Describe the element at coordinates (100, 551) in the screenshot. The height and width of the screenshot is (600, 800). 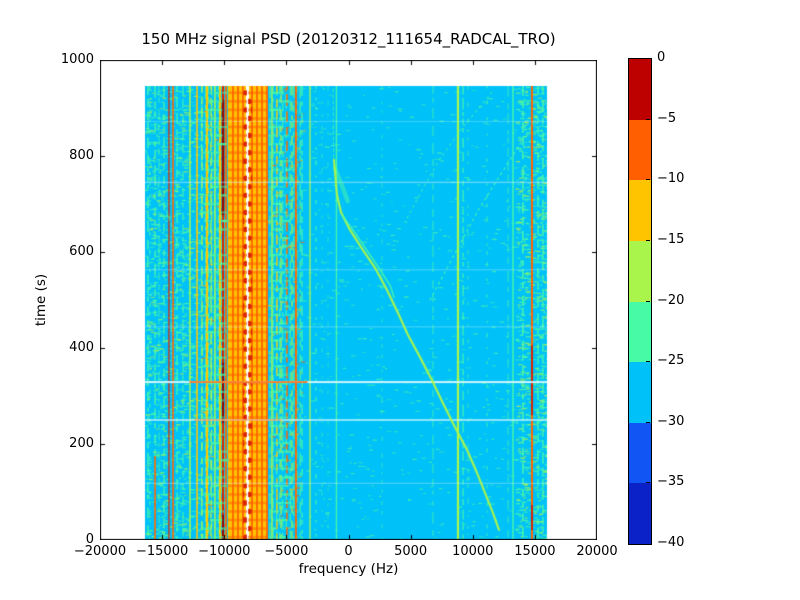
I see `x-tick-label: −20000` at that location.